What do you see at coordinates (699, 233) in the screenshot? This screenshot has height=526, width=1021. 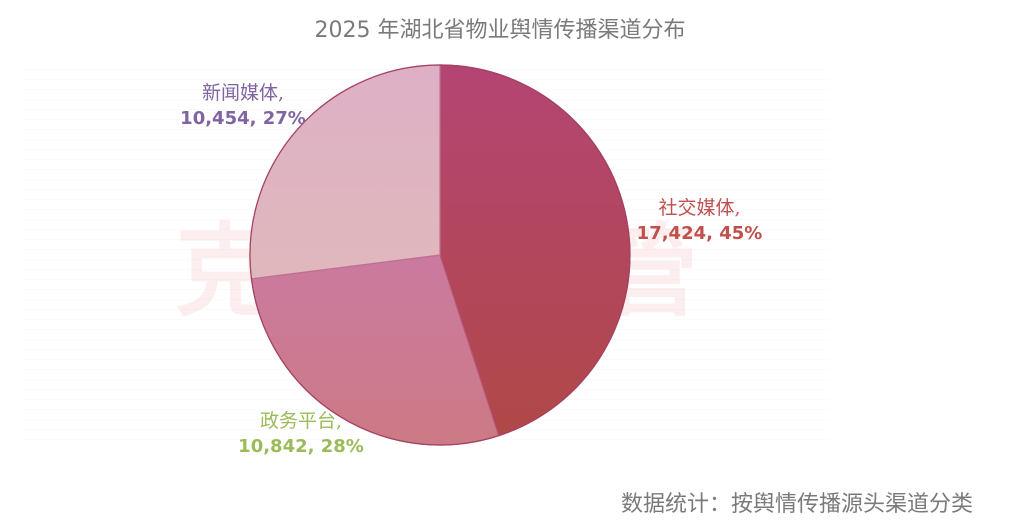 I see `label-value: 17,424, 45%` at bounding box center [699, 233].